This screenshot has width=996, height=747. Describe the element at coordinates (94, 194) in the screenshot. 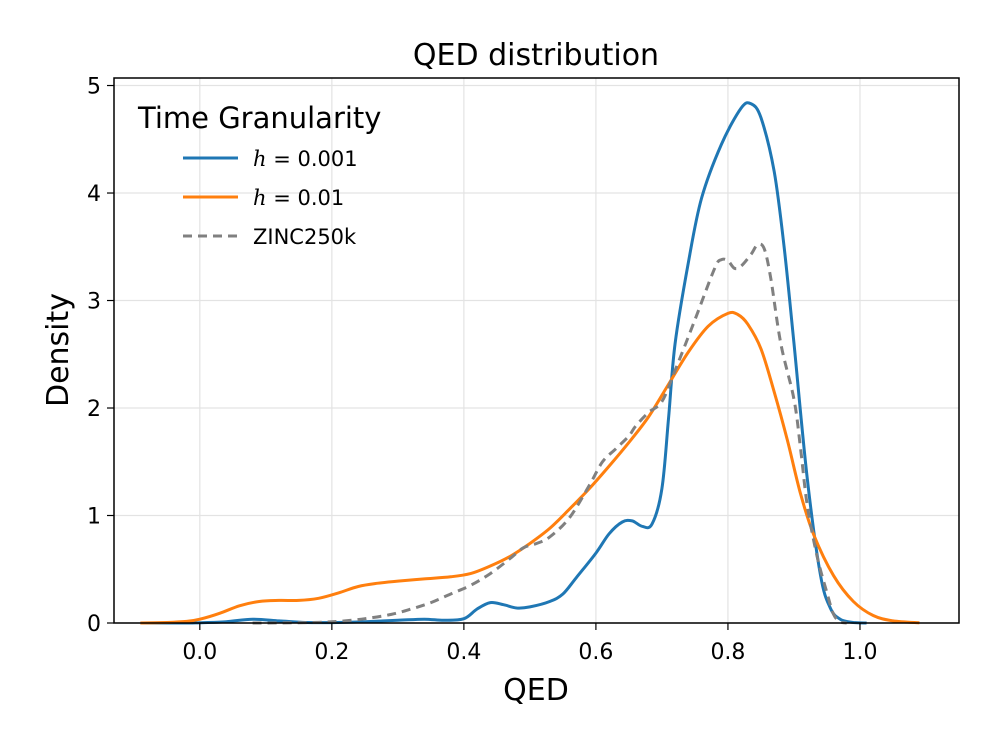

I see `y-tick-label: 4` at that location.